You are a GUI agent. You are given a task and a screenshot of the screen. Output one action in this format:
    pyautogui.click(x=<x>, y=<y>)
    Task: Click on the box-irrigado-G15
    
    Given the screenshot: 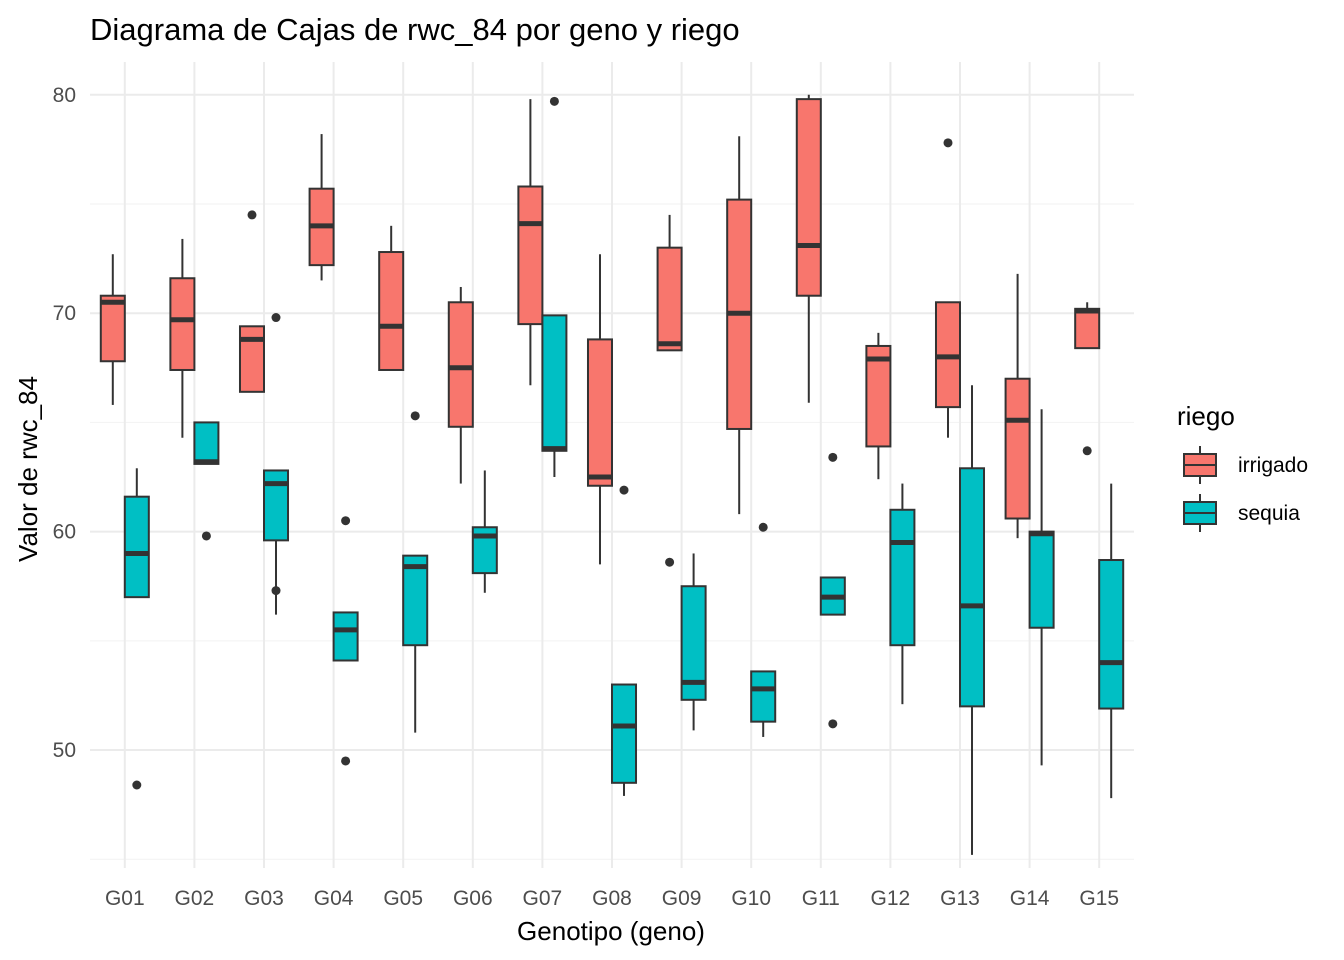 What is the action you would take?
    pyautogui.click(x=1087, y=379)
    